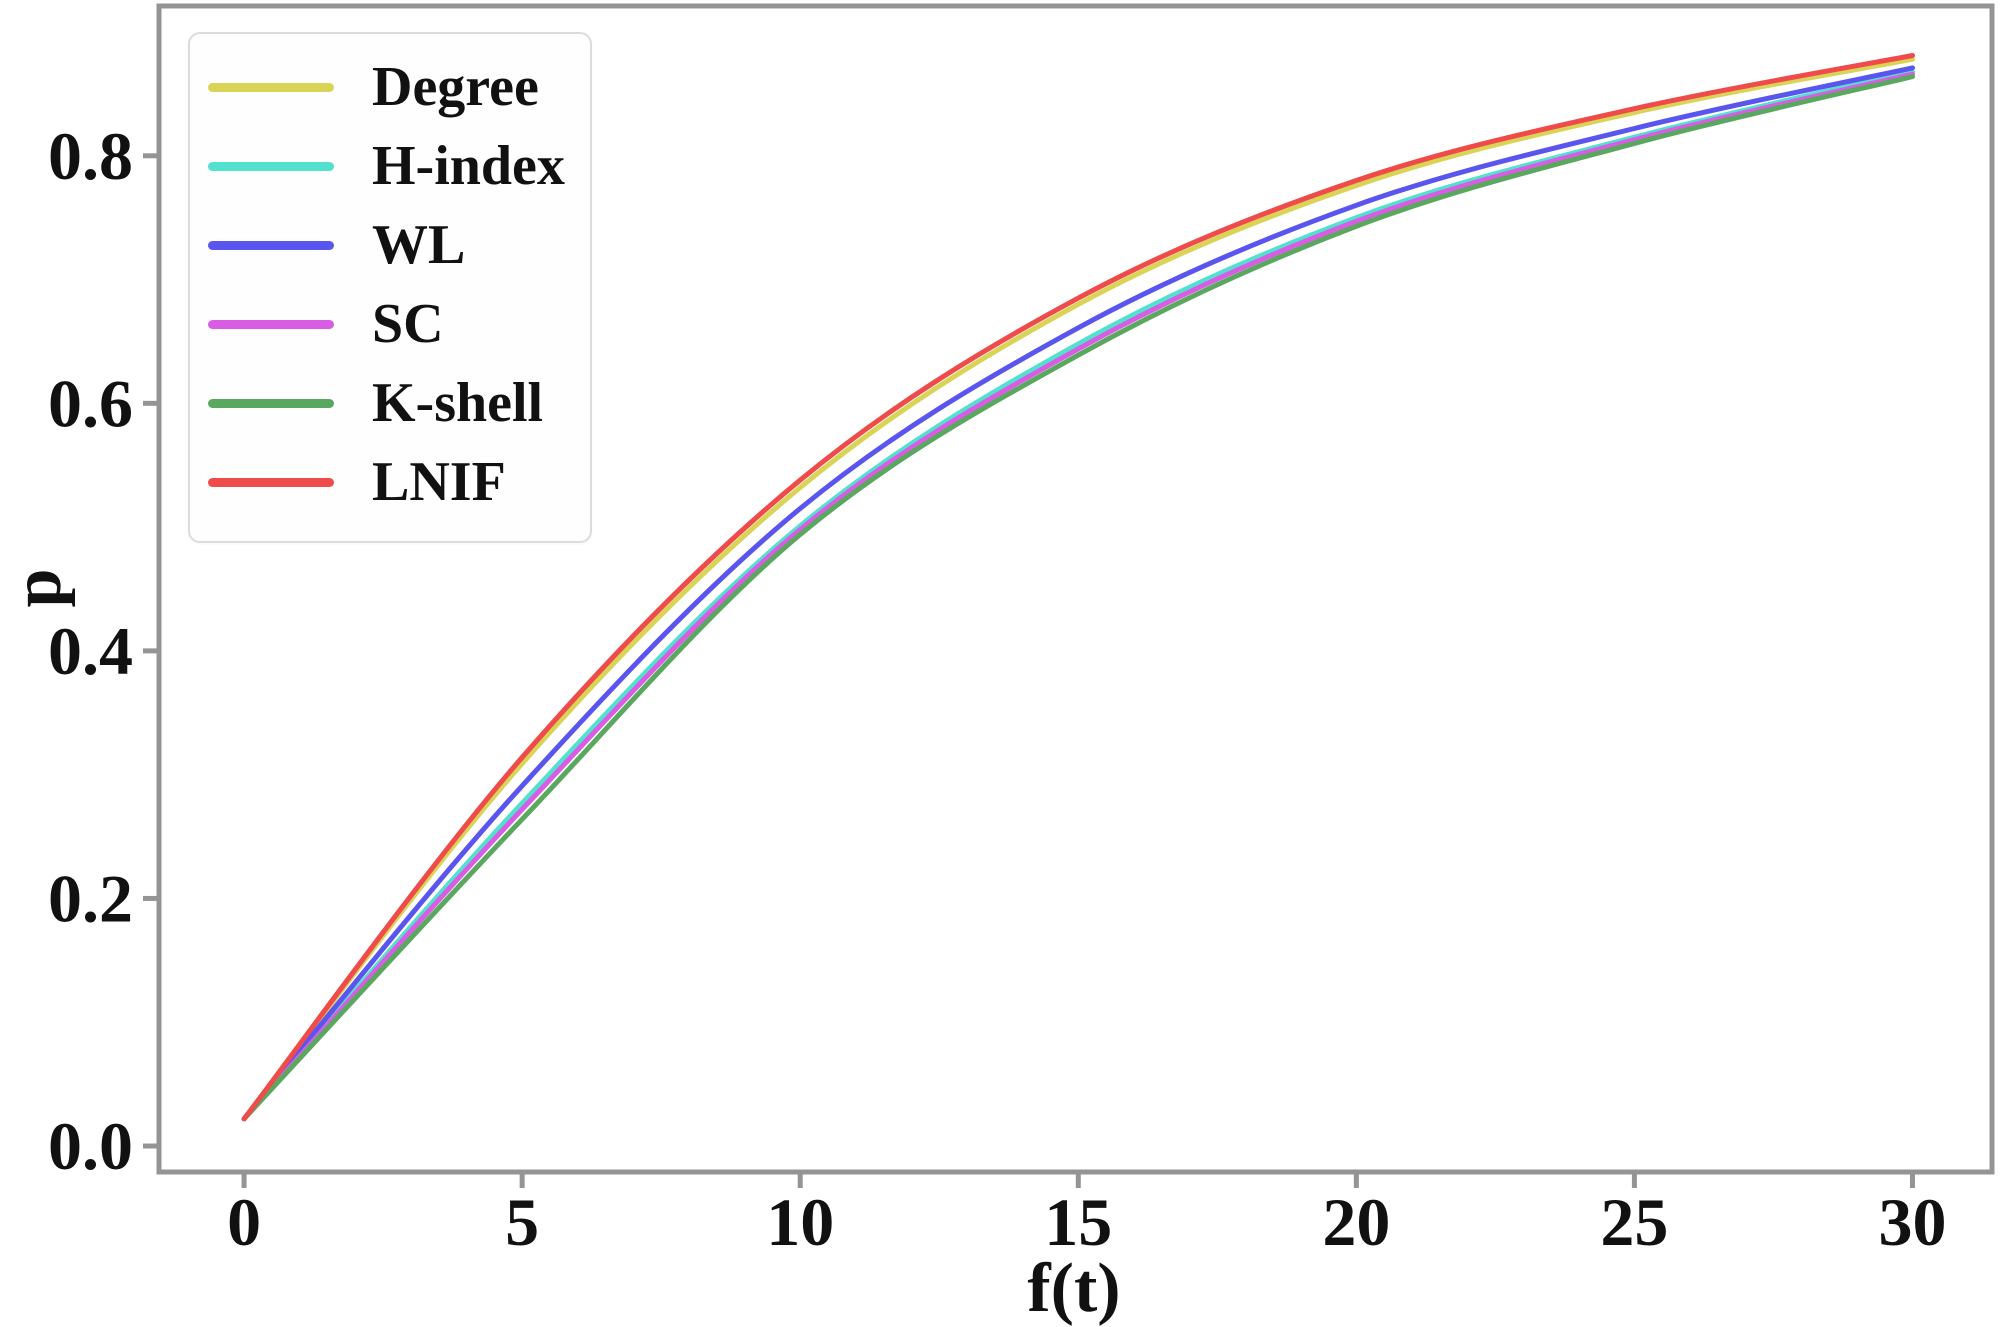 This screenshot has height=1327, width=2000. Describe the element at coordinates (271, 324) in the screenshot. I see `legend-swatch-sc` at that location.